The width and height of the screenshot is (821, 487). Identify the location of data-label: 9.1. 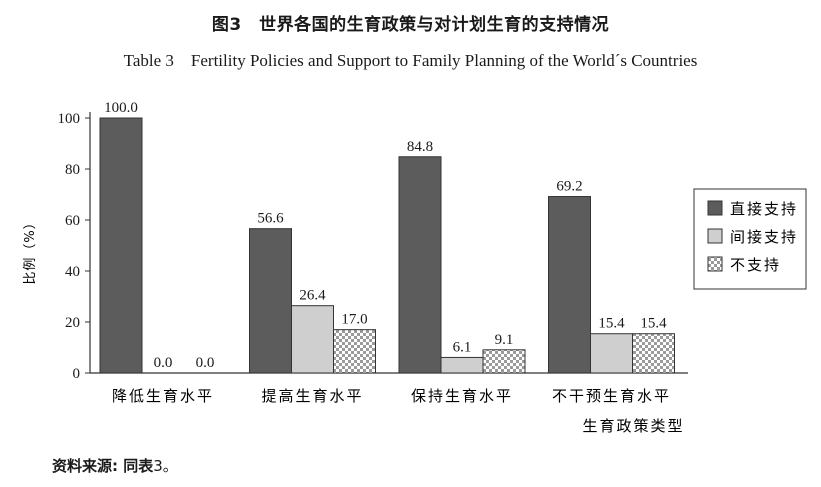
(504, 340).